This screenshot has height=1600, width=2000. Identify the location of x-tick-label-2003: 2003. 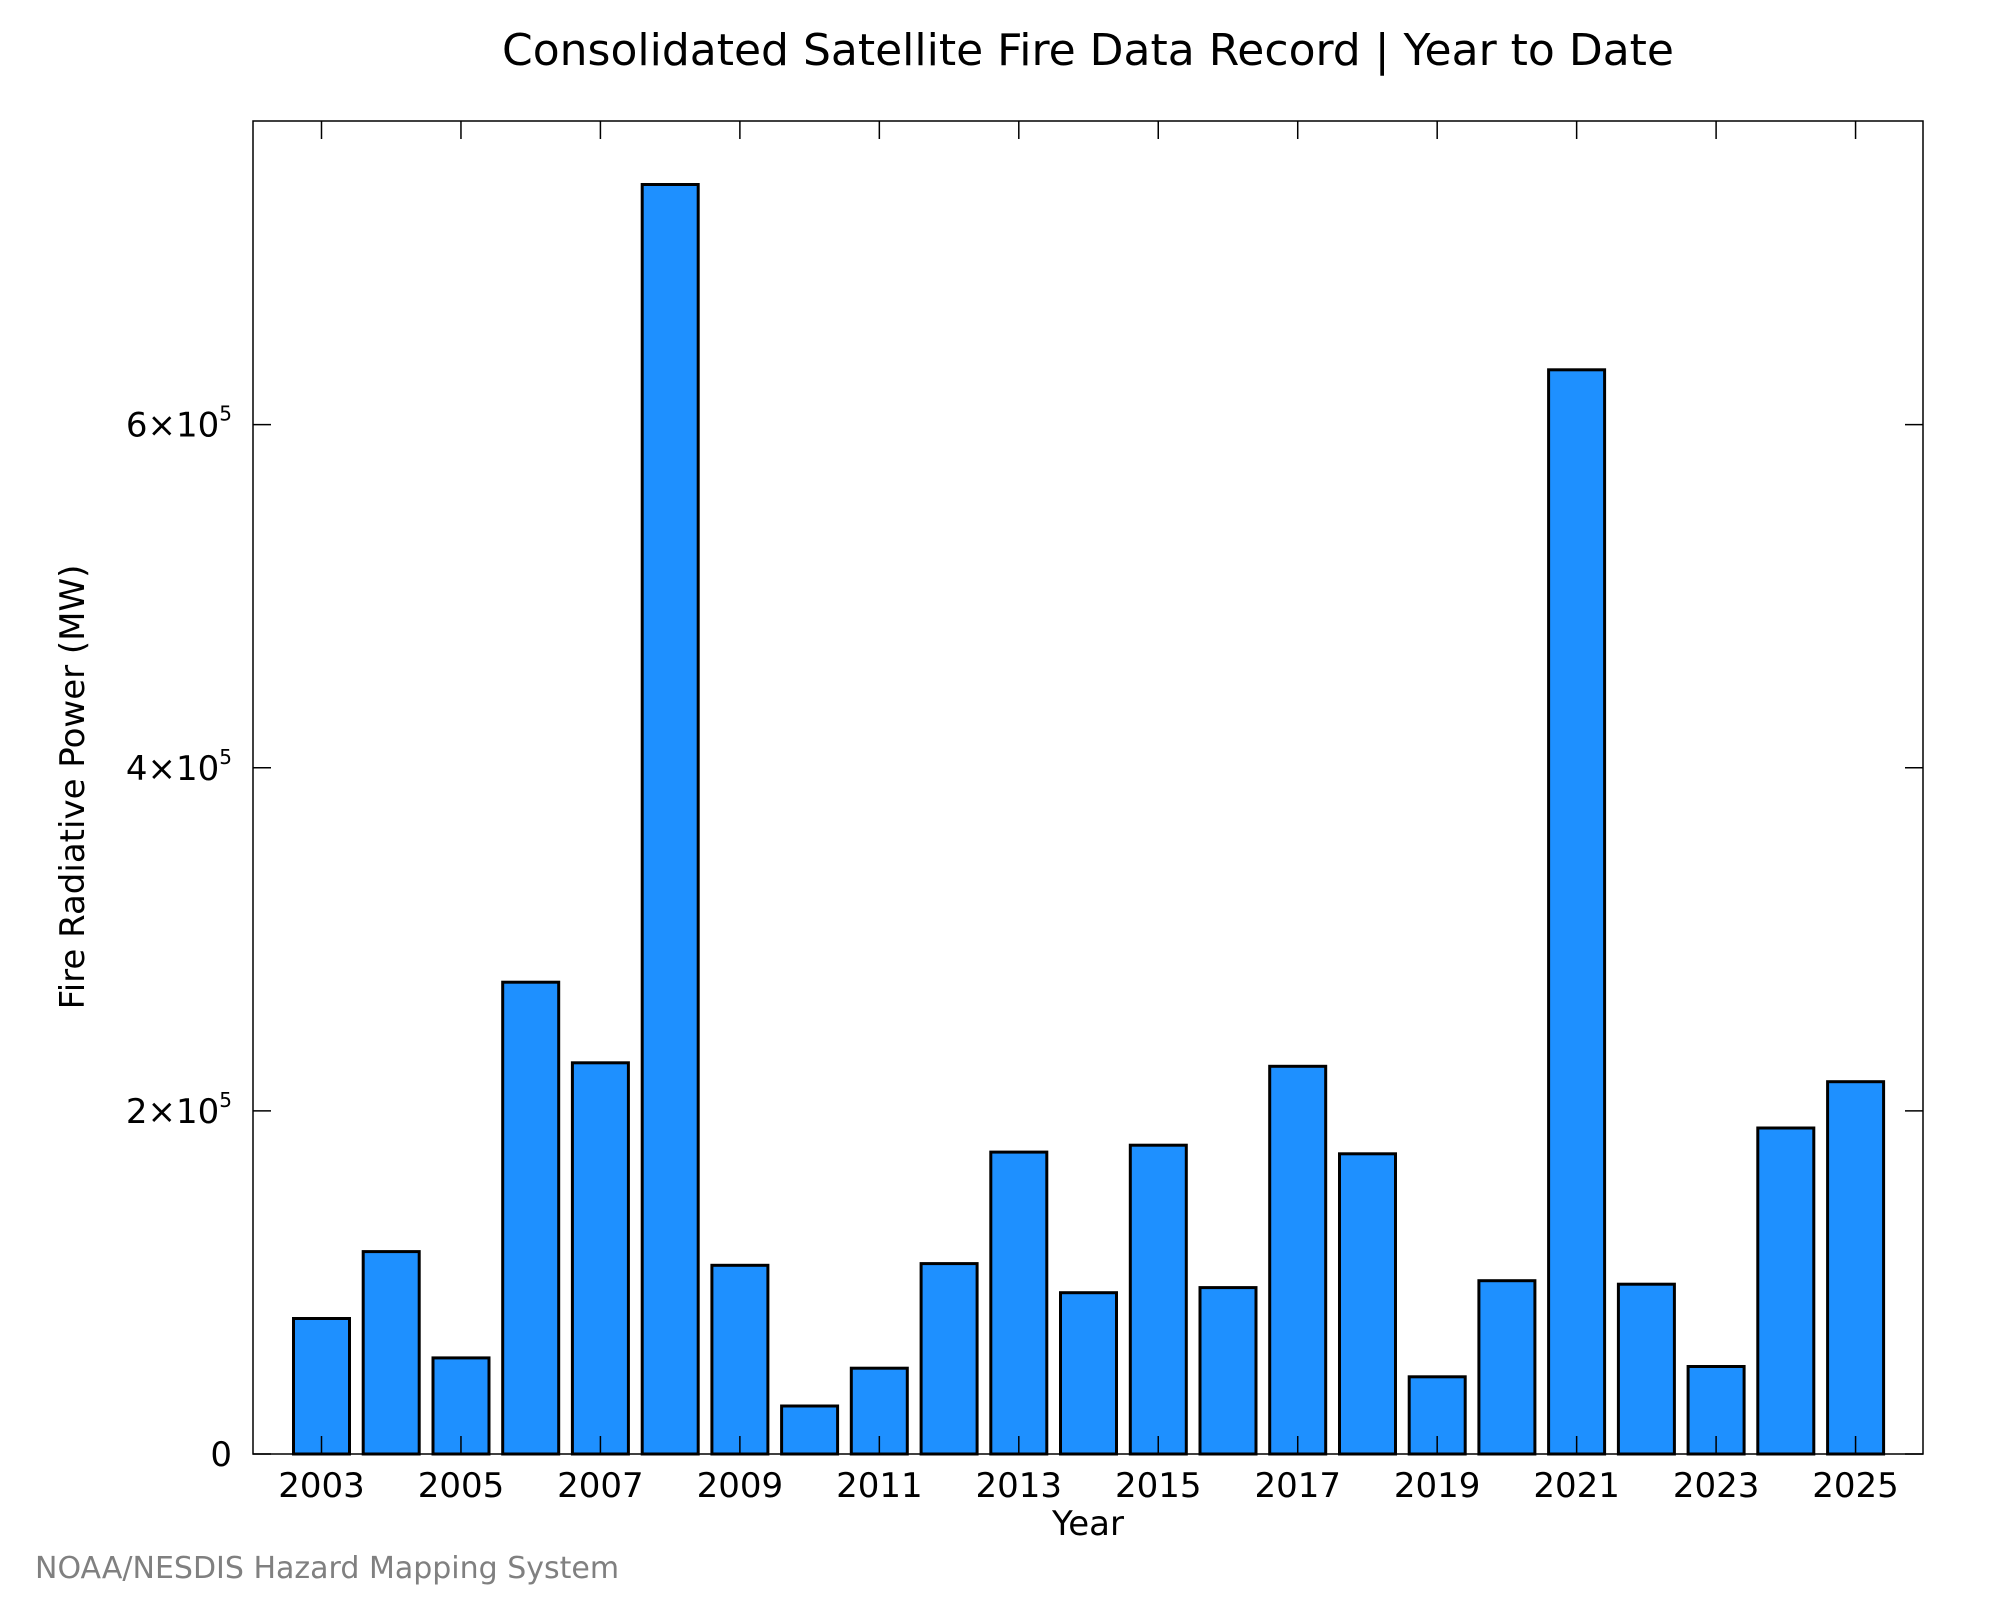
(321, 1486).